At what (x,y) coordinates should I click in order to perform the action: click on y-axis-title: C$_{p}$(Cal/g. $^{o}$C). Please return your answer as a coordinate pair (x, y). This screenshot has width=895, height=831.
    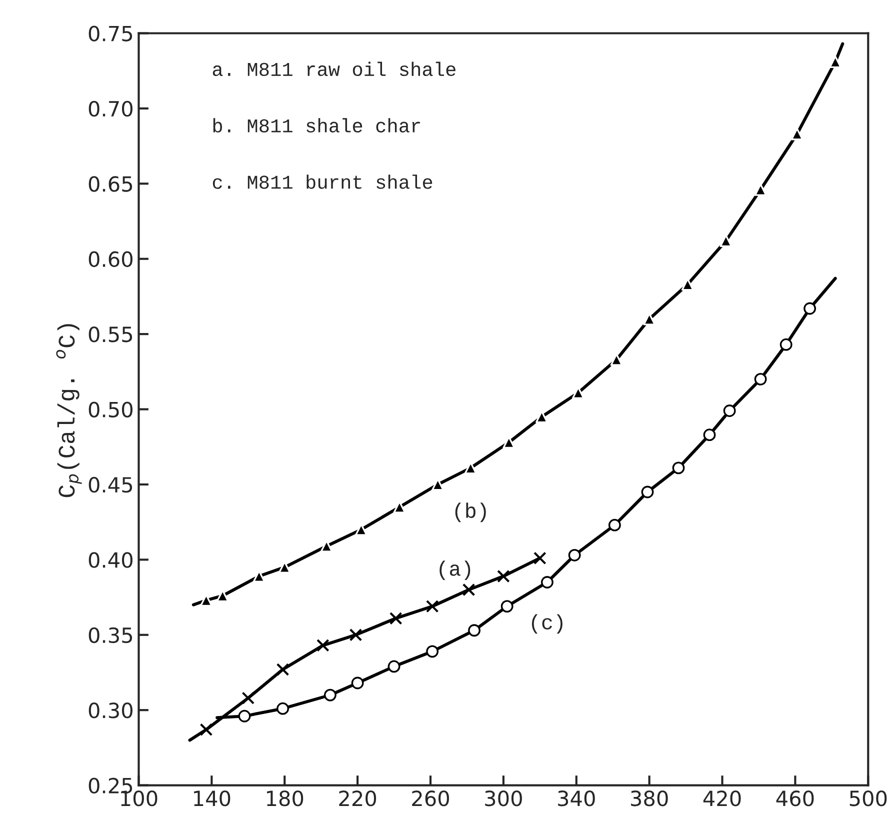
    Looking at the image, I should click on (69, 411).